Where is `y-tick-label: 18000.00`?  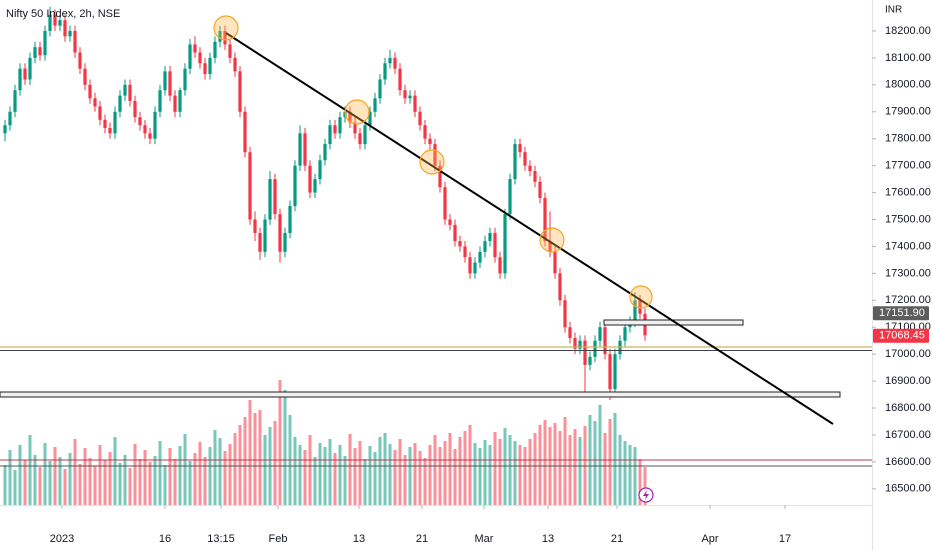
y-tick-label: 18000.00 is located at coordinates (908, 85).